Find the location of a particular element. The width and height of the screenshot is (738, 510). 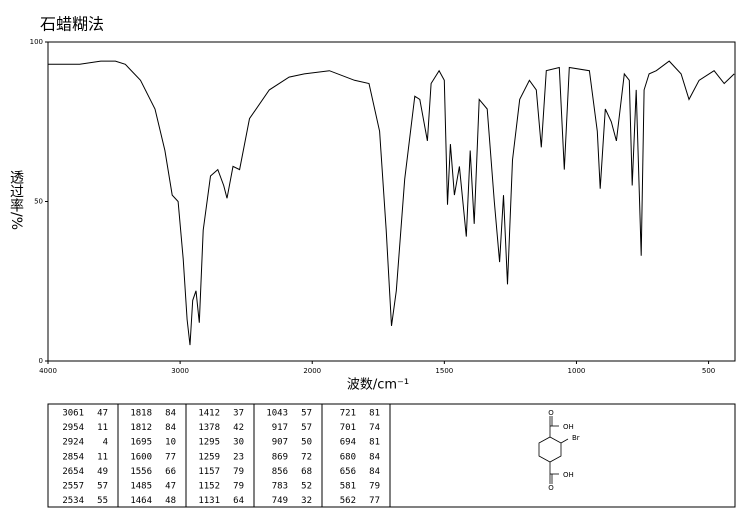

peak-wavenumber: 783 is located at coordinates (280, 487).